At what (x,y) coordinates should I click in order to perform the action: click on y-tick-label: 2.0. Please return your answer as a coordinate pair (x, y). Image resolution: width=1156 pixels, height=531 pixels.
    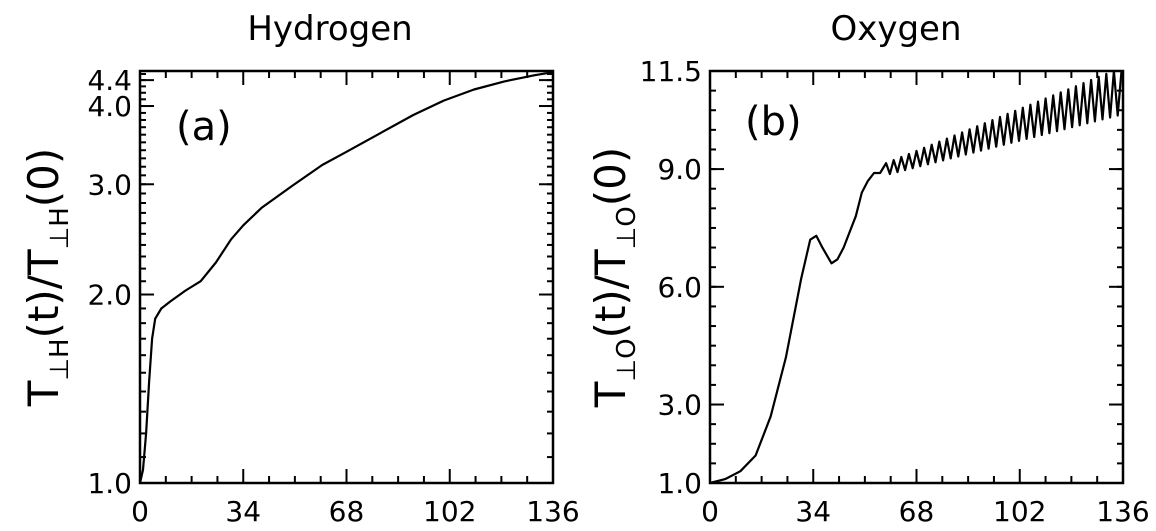
    Looking at the image, I should click on (109, 295).